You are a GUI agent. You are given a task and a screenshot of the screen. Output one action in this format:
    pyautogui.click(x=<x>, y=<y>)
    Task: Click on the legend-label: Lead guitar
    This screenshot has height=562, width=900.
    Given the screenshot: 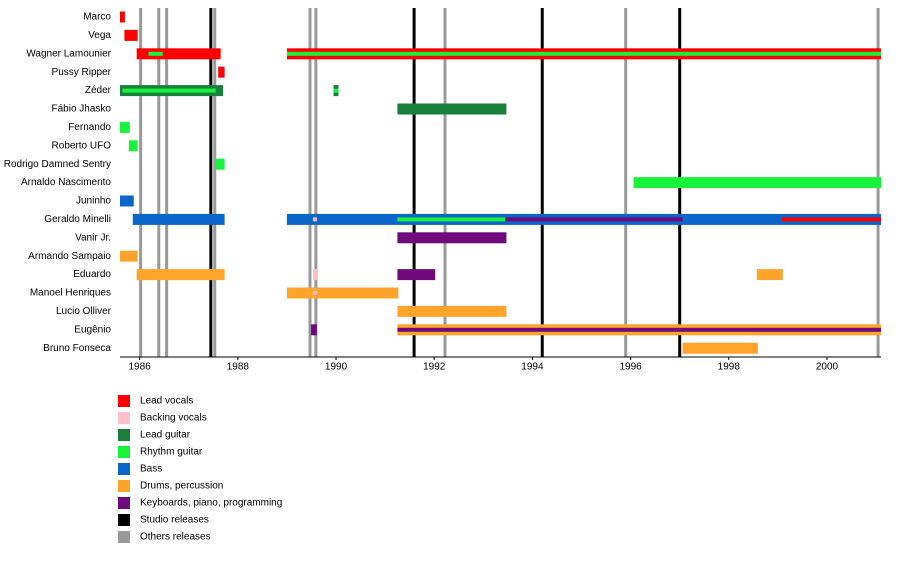 What is the action you would take?
    pyautogui.click(x=165, y=435)
    